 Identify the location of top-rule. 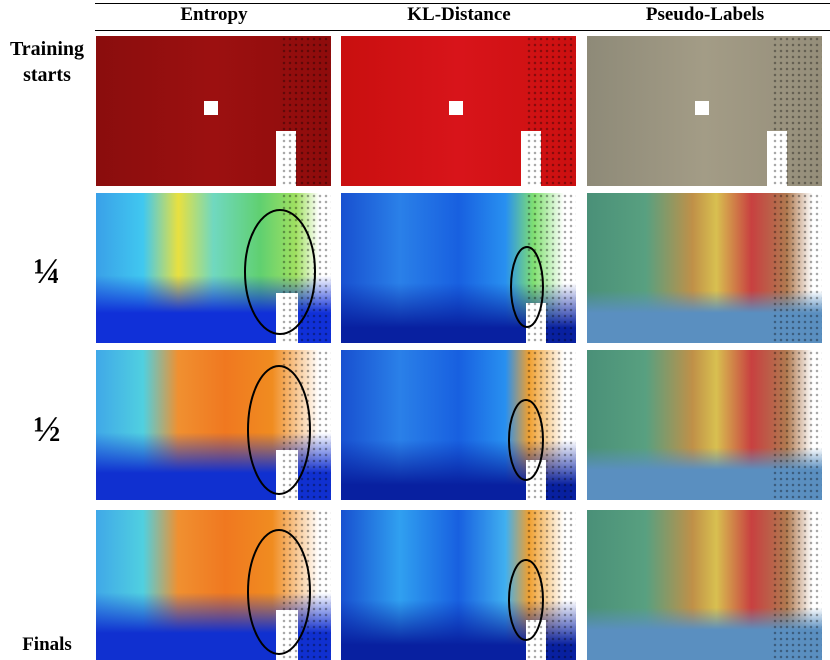
(462, 3).